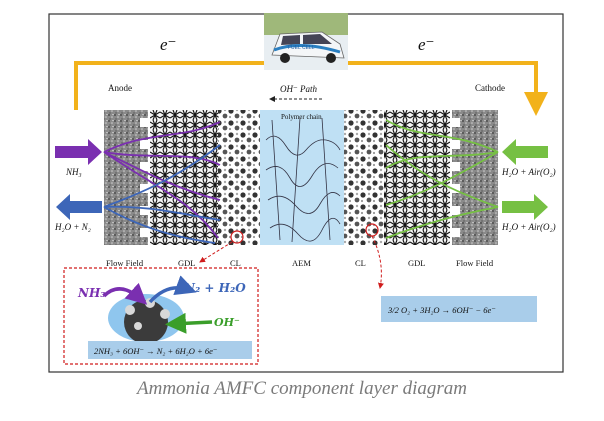 The image size is (604, 421). I want to click on h2o-n2-outlet-label: H₂O + N₂, so click(72, 227).